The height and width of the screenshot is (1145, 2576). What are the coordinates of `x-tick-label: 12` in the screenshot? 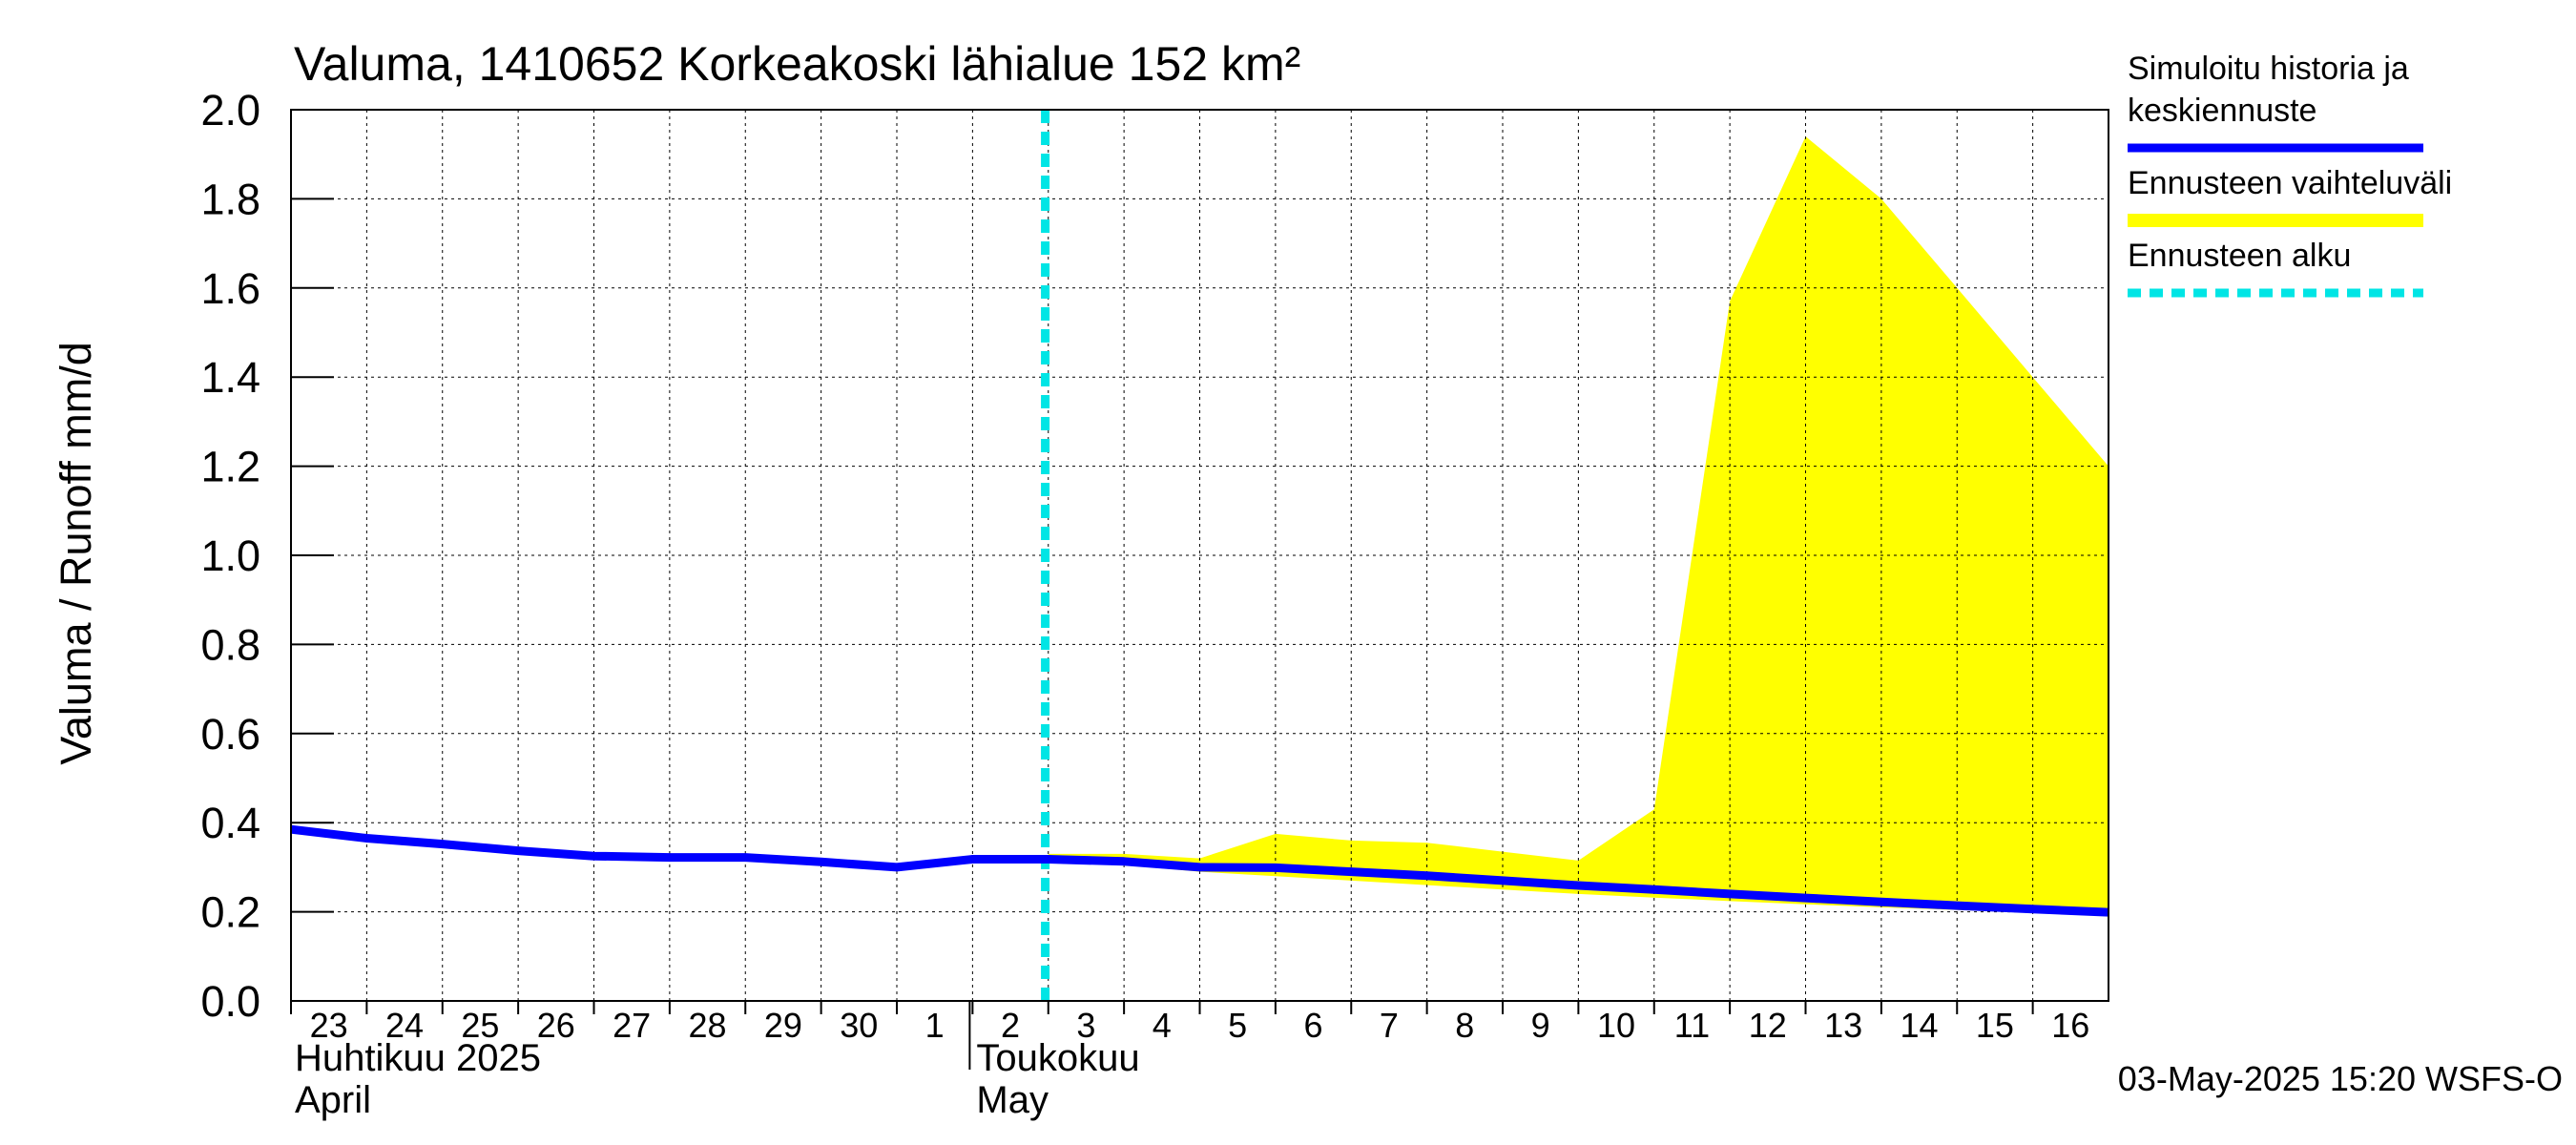 It's located at (1768, 1025).